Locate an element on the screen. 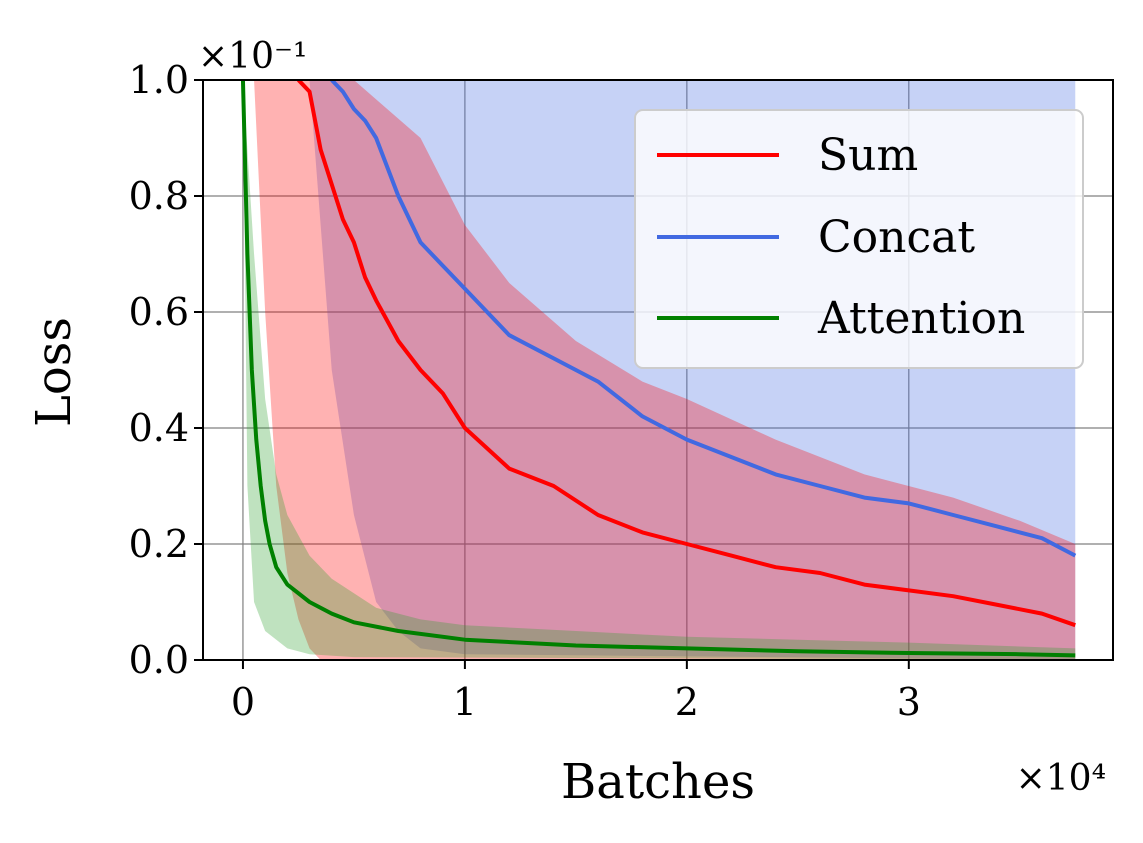 This screenshot has width=1143, height=843. x-tick-label: 1 is located at coordinates (465, 702).